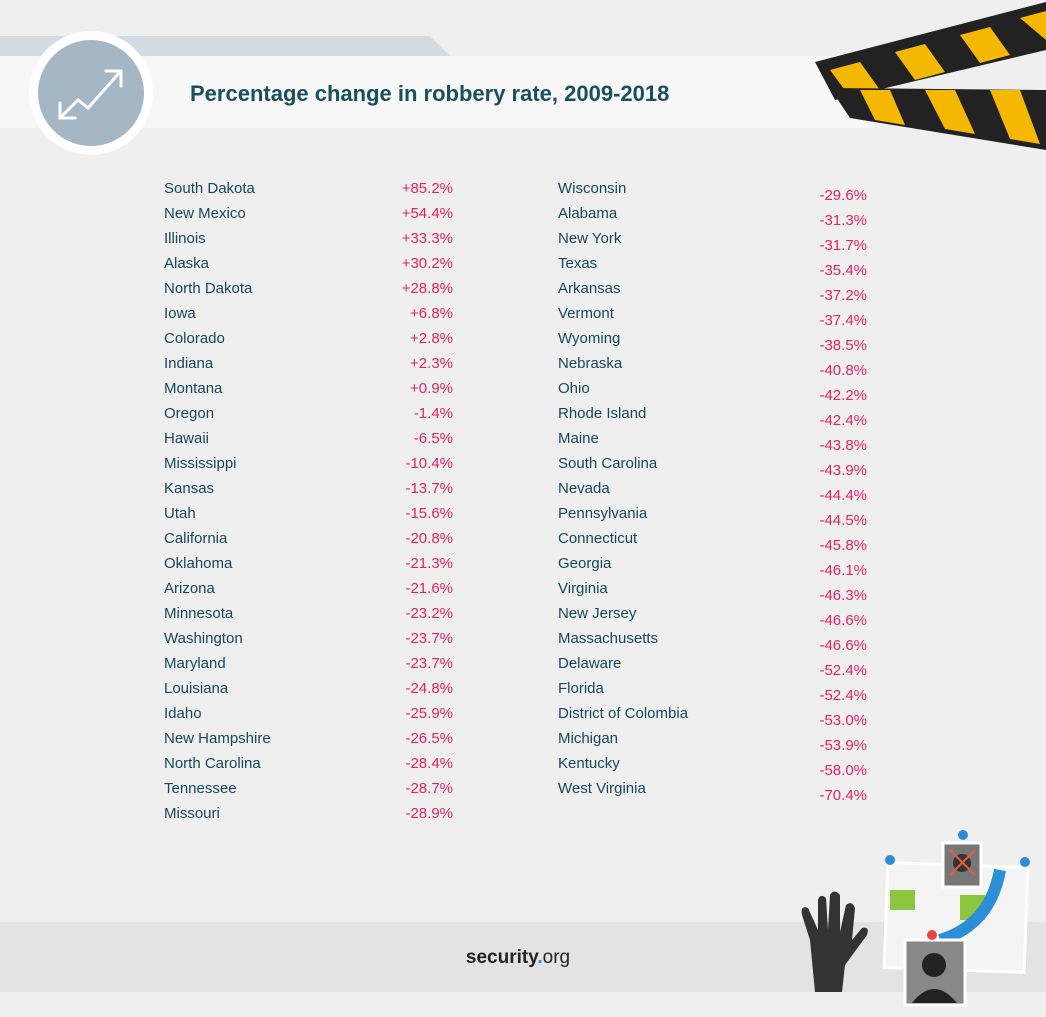 The height and width of the screenshot is (1017, 1046). I want to click on state-name: Oregon, so click(189, 413).